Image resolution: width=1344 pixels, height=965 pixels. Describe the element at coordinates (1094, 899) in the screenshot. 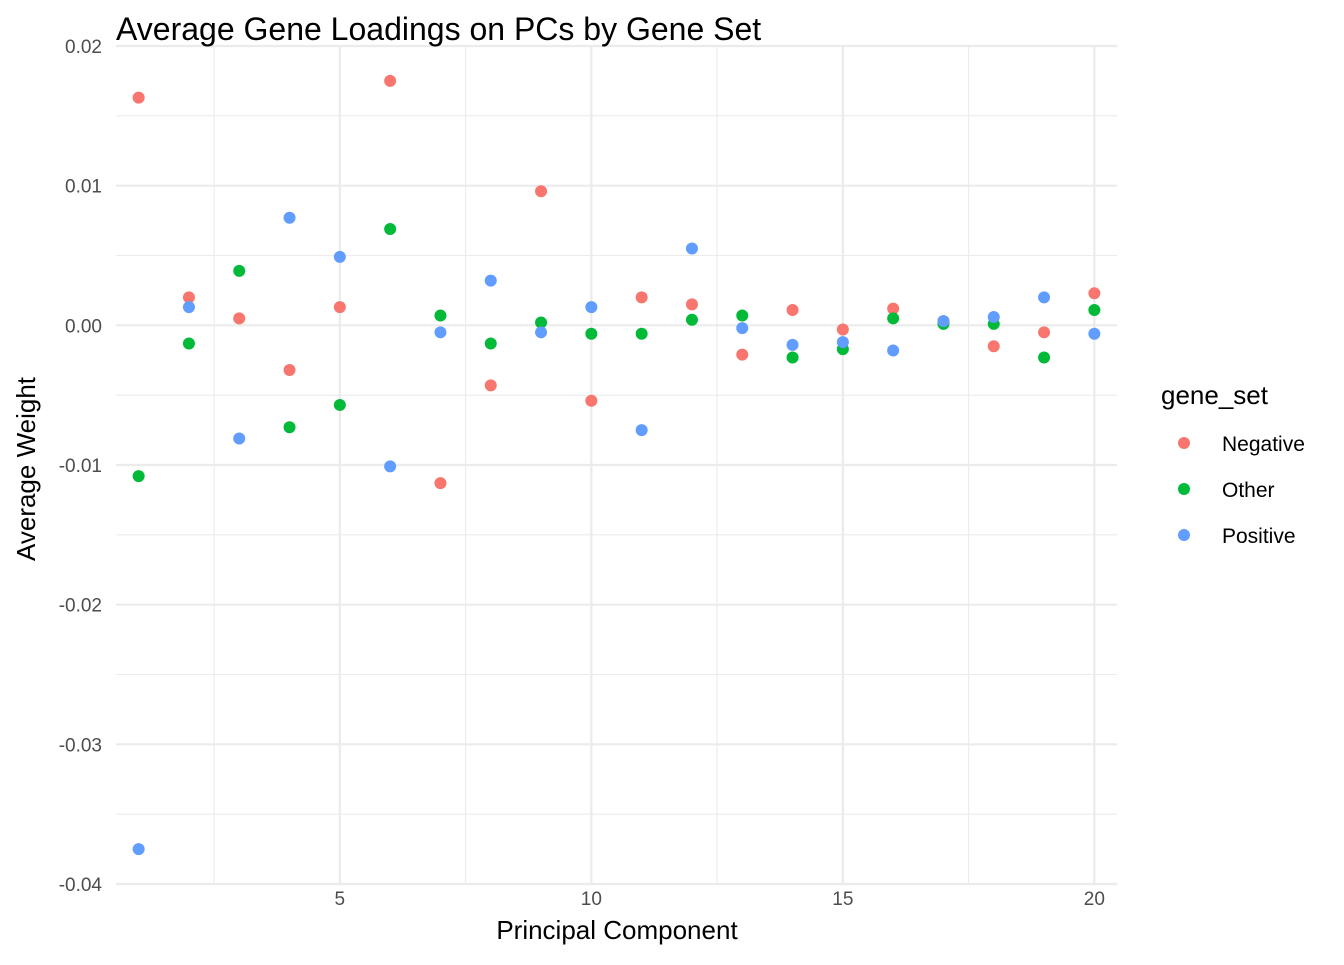

I see `x-tick-label: 20` at that location.